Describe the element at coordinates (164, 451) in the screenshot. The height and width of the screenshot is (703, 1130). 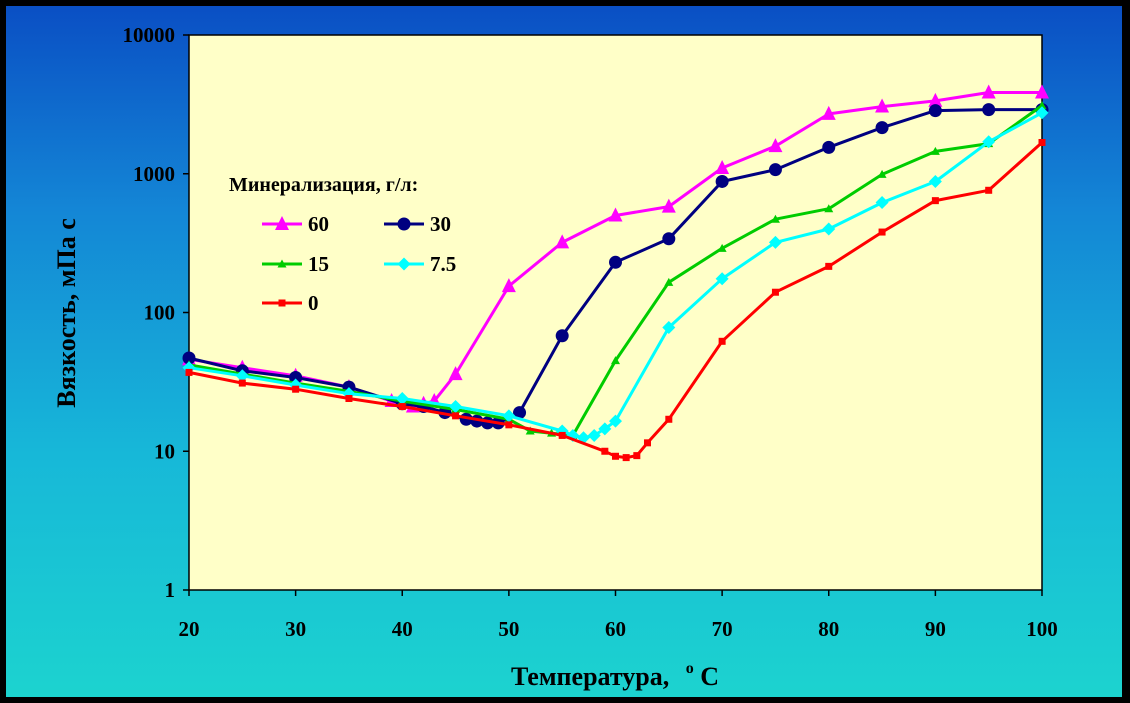
I see `y-tick-label: 10` at that location.